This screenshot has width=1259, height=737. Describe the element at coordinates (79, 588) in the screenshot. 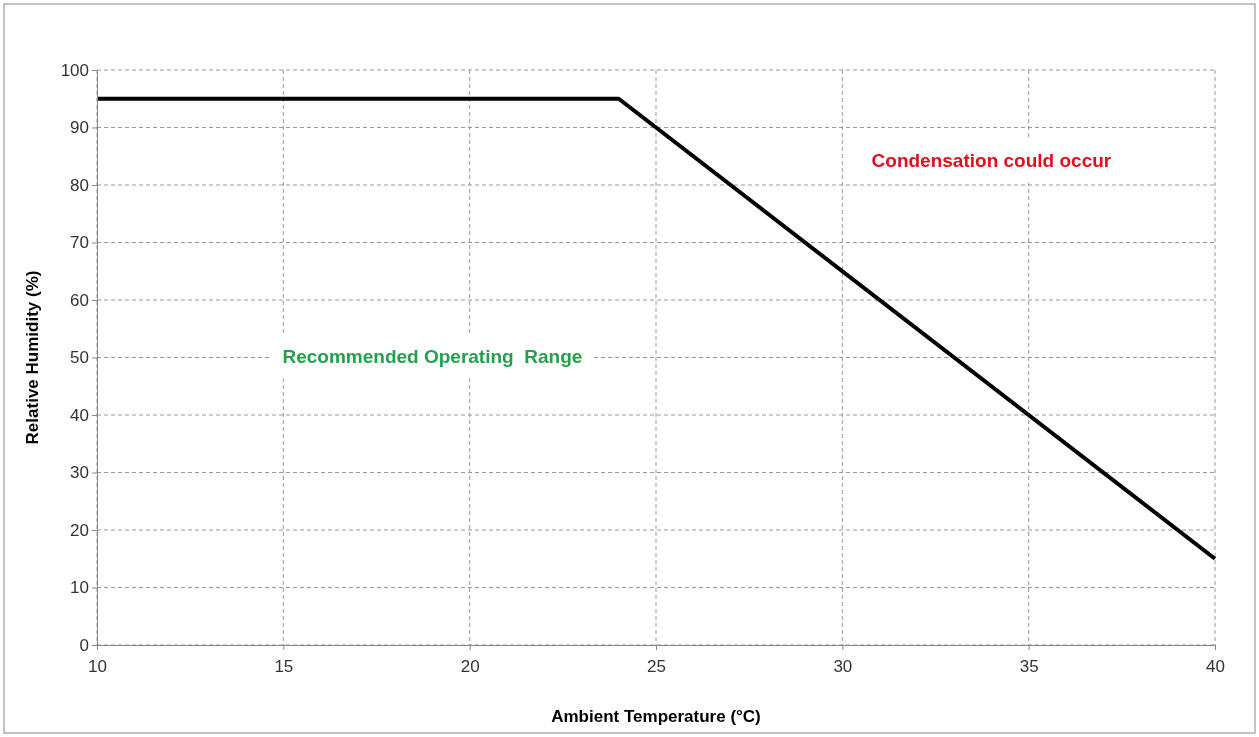

I see `y-tick-label: 10` at that location.